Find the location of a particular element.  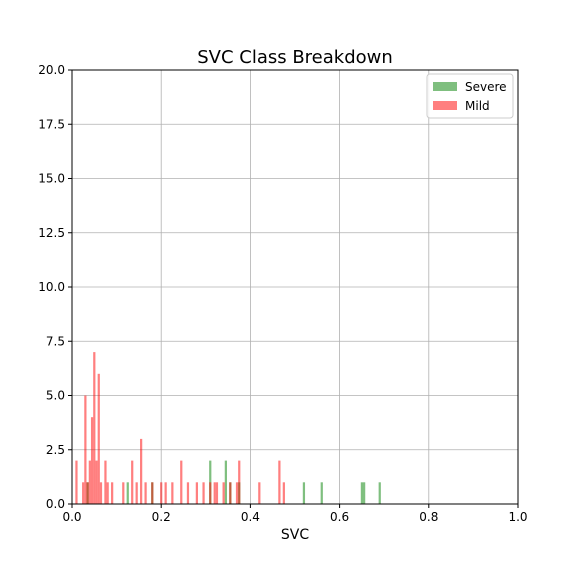

histogram-bars is located at coordinates (228, 428).